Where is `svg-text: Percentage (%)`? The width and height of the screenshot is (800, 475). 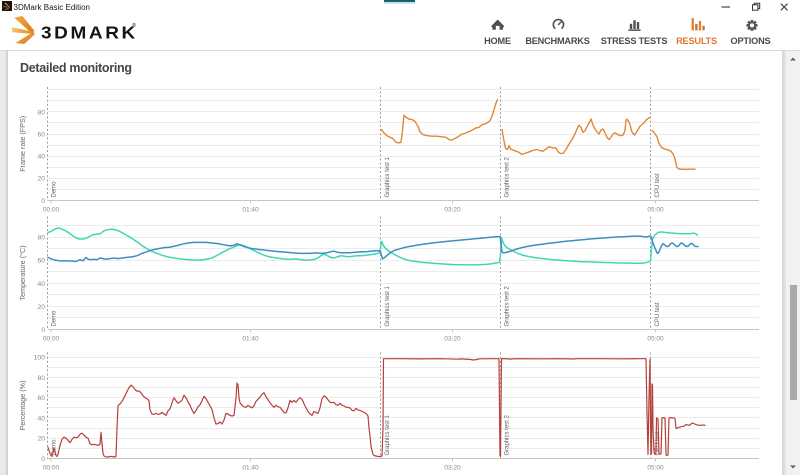 svg-text: Percentage (%) is located at coordinates (22, 406).